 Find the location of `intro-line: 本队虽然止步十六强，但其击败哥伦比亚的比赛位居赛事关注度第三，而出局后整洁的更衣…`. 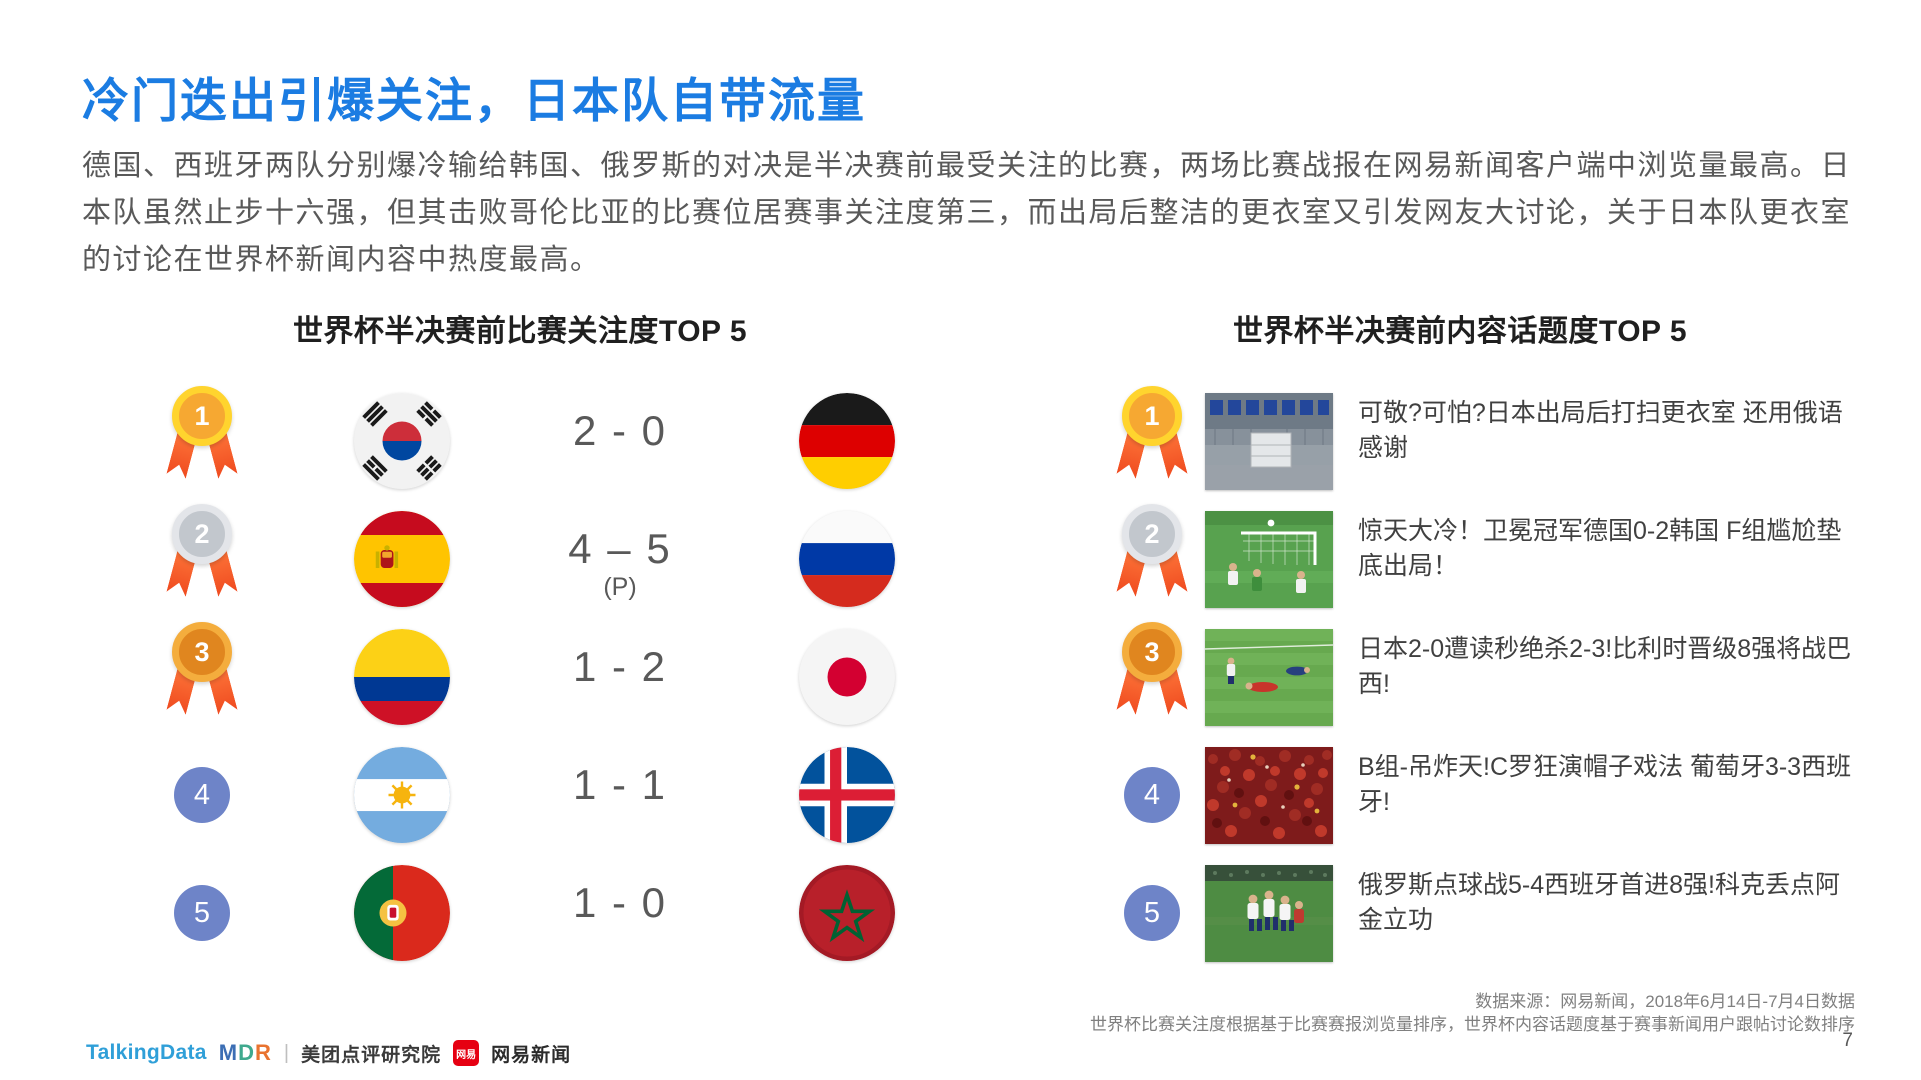

intro-line: 本队虽然止步十六强，但其击败哥伦比亚的比赛位居赛事关注度第三，而出局后整洁的更衣… is located at coordinates (967, 213).